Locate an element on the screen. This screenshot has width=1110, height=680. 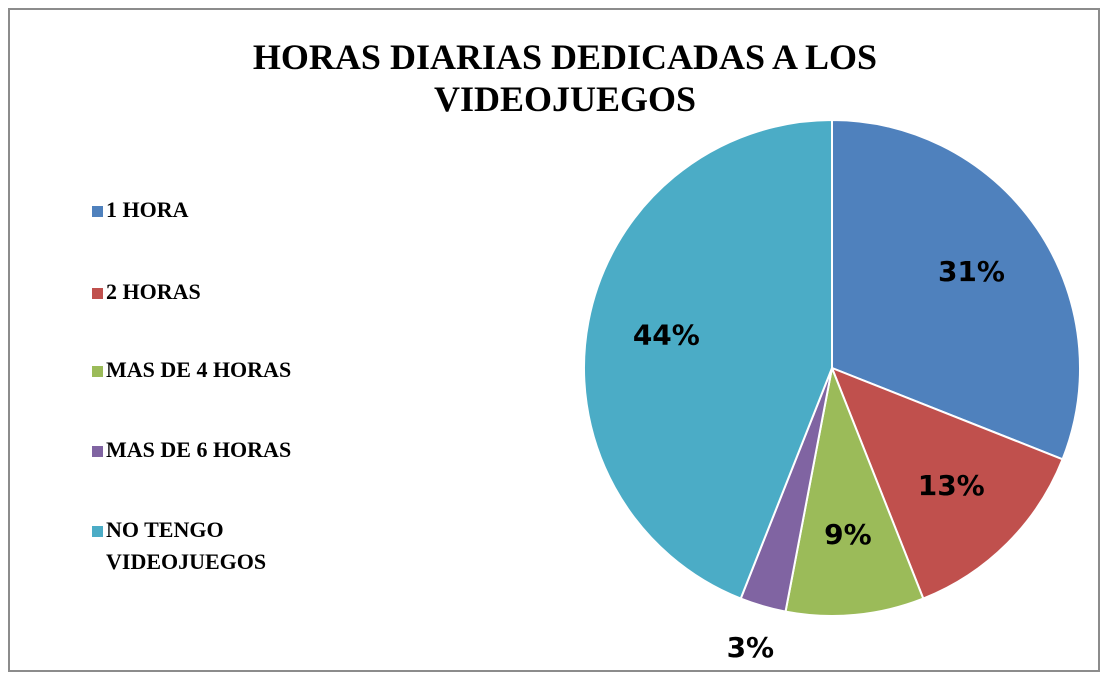
legend-item: 1 HORA is located at coordinates (224, 210).